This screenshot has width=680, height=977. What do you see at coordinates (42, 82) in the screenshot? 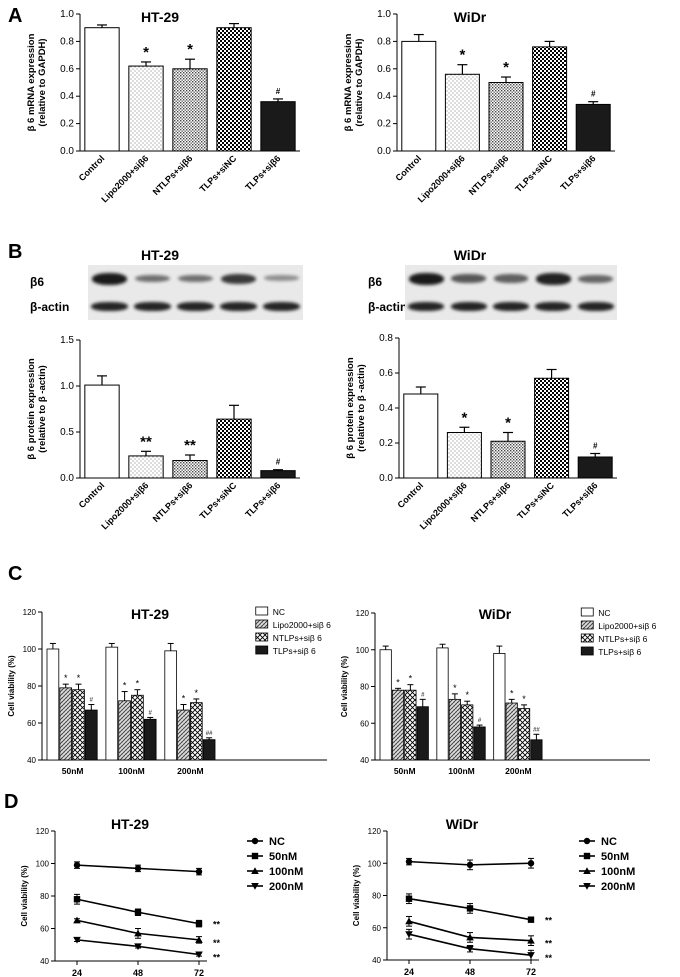
I see `y-axis-label-line2: (relative to GAPDH)` at bounding box center [42, 82].